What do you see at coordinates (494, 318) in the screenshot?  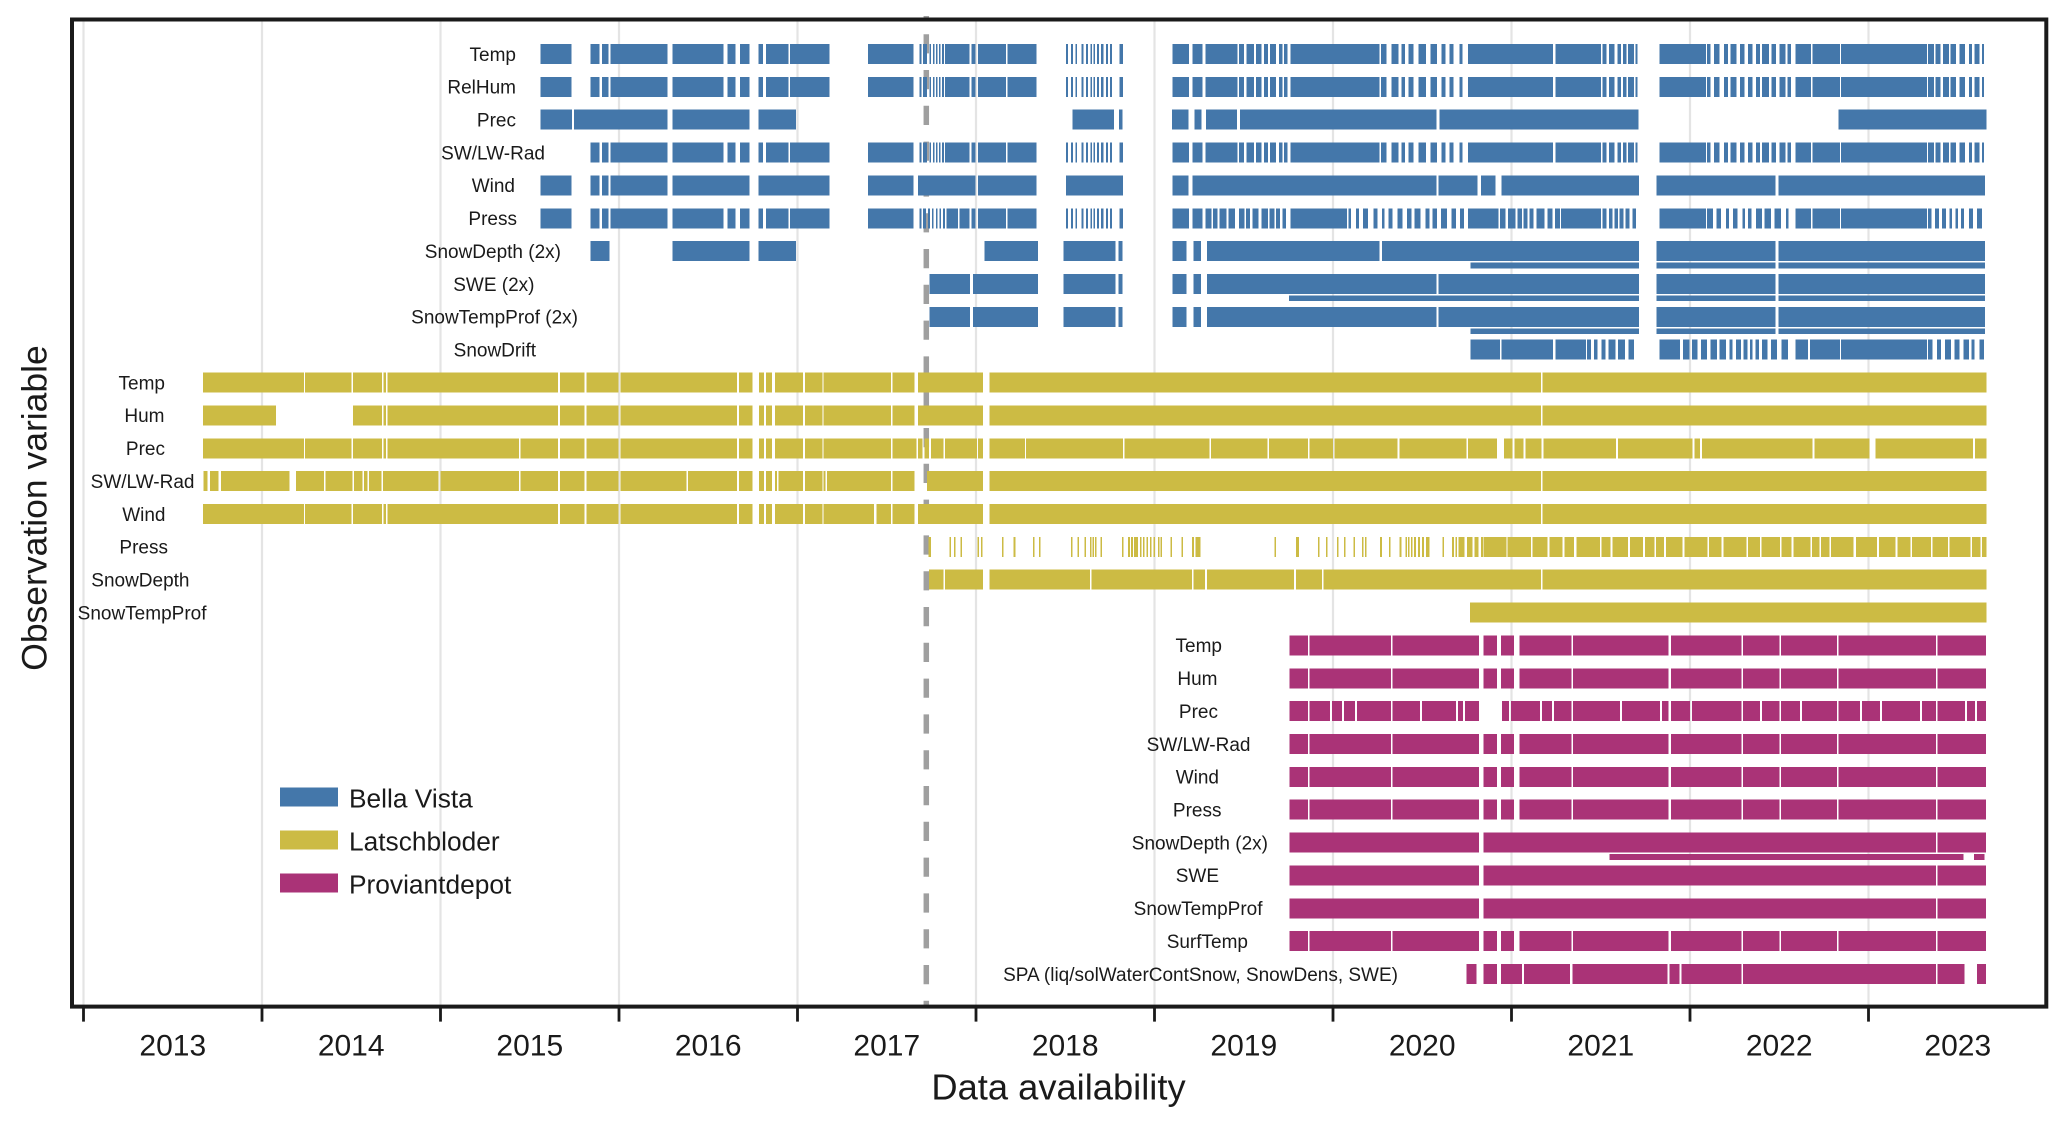 I see `svg-text: SnowTempProf (2x)` at bounding box center [494, 318].